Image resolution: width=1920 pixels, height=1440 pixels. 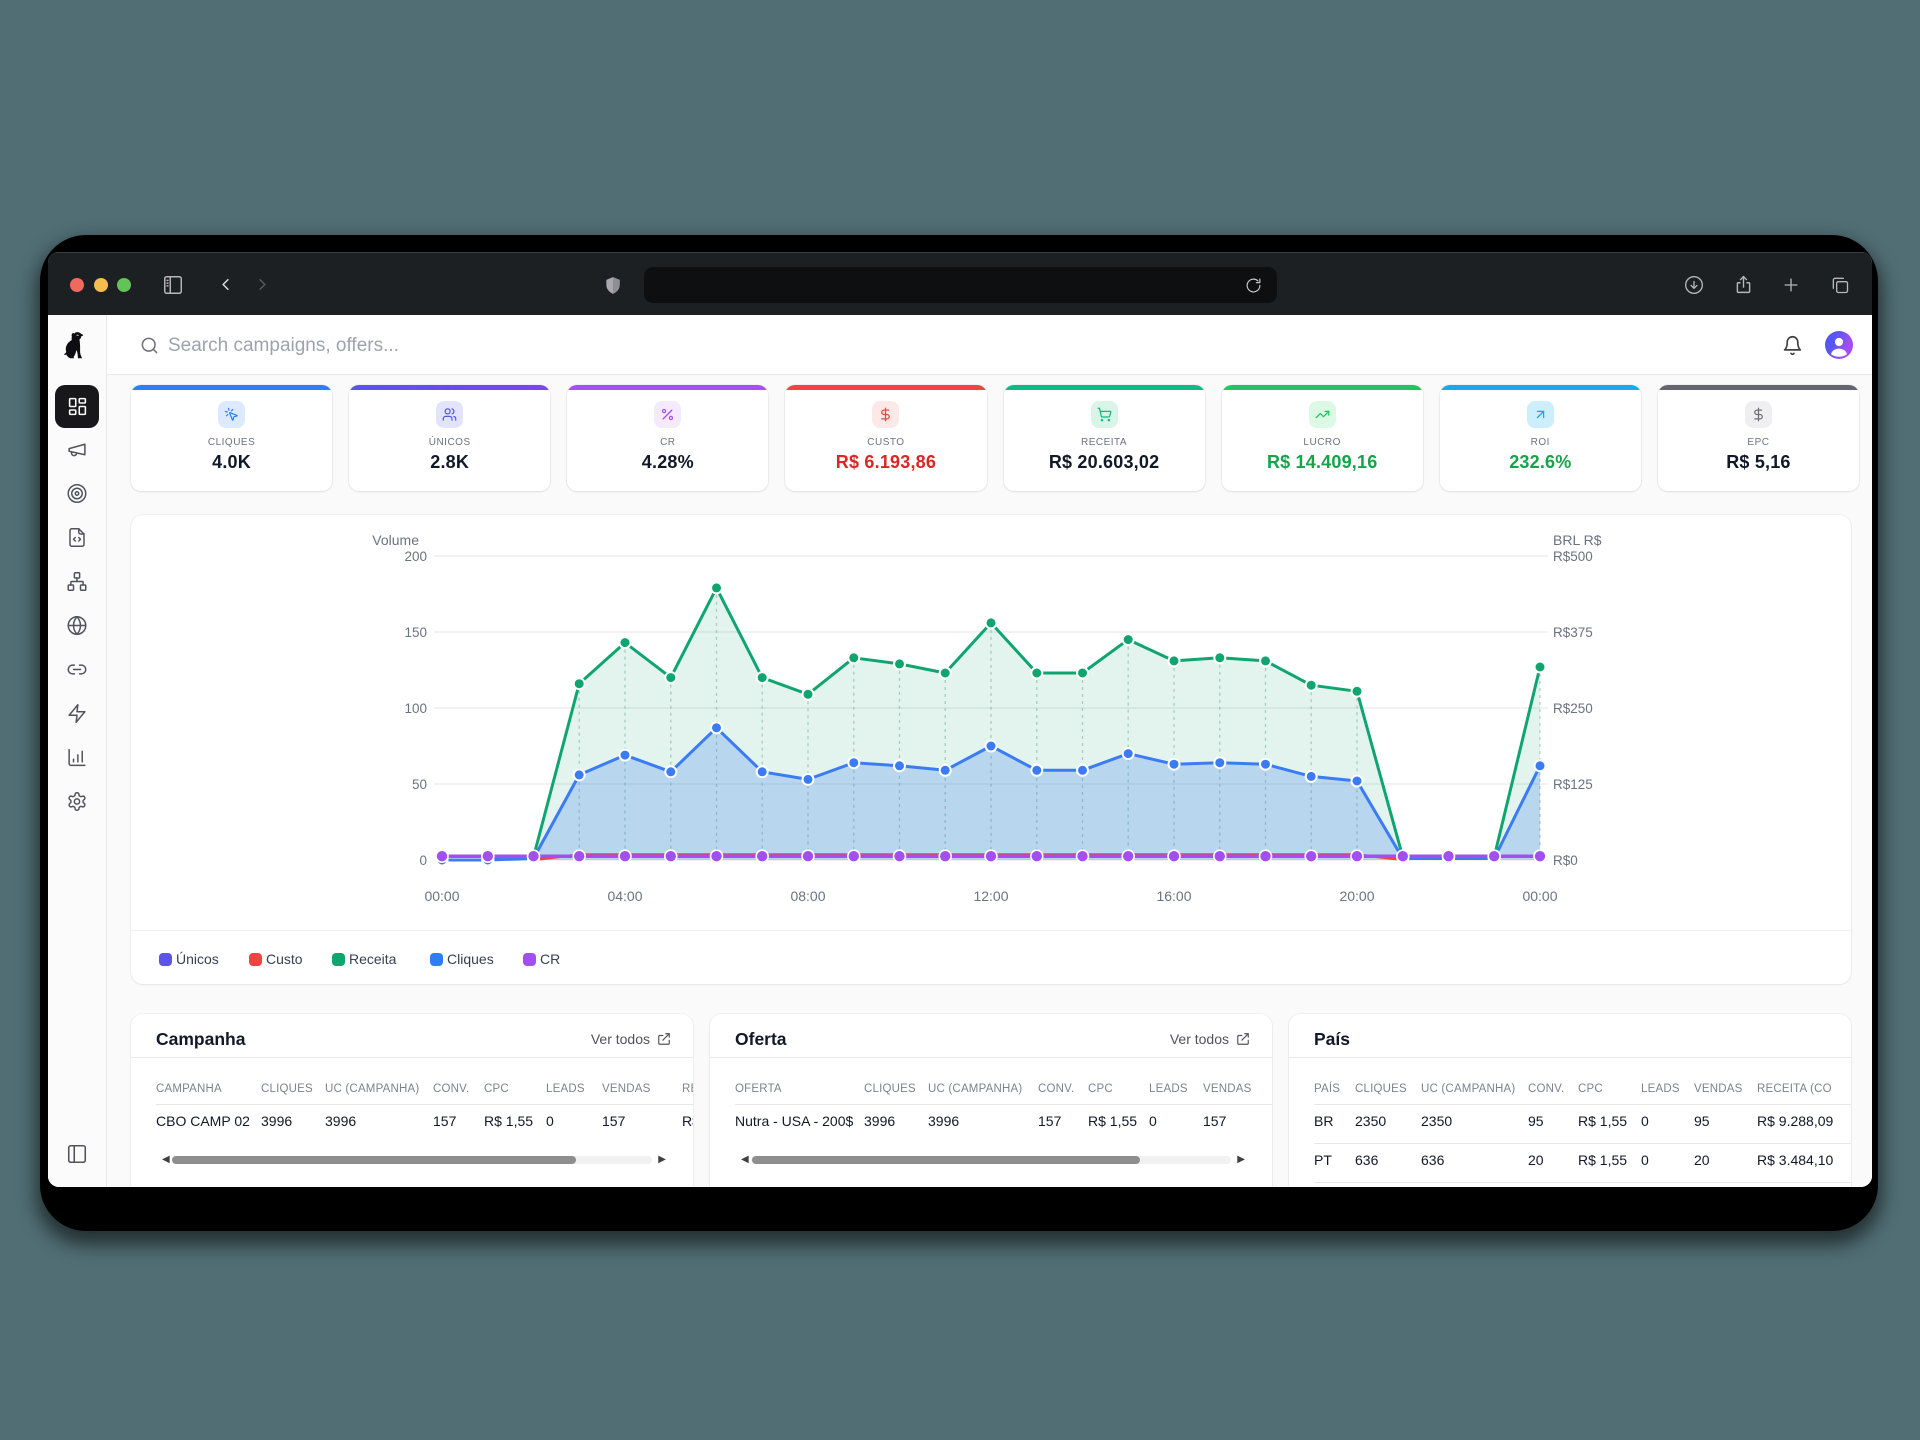 What do you see at coordinates (1573, 632) in the screenshot?
I see `svg-text: R$375` at bounding box center [1573, 632].